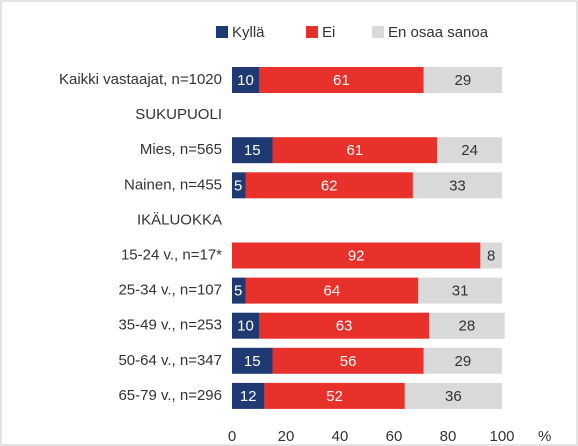 This screenshot has width=578, height=446. Describe the element at coordinates (170, 360) in the screenshot. I see `category-label: 50-64 v., n=347` at that location.